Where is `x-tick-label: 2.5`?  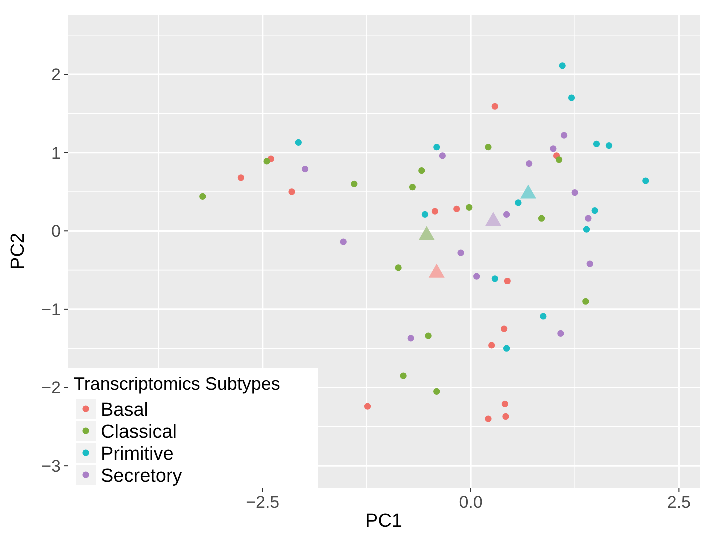 x-tick-label: 2.5 is located at coordinates (679, 502).